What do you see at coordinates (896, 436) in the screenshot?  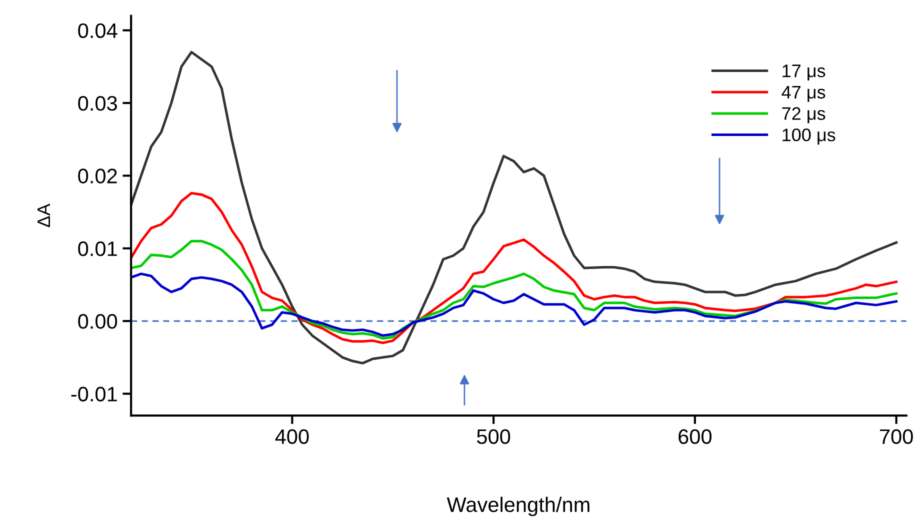 I see `x-tick-label: 700` at bounding box center [896, 436].